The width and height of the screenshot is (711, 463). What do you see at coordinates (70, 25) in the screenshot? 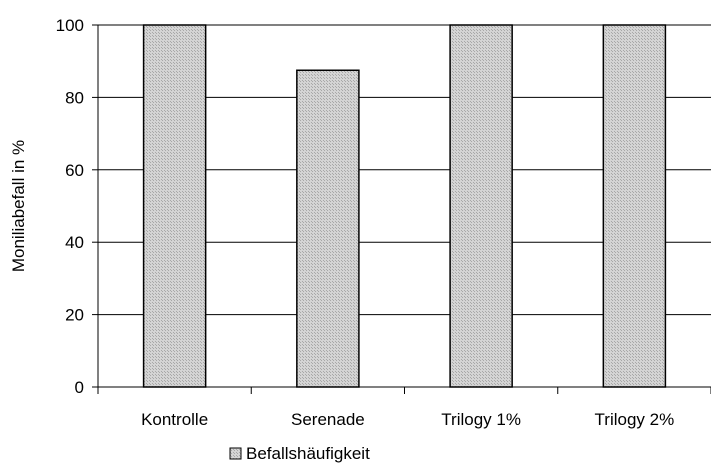
I see `y-tick-label: 100` at bounding box center [70, 25].